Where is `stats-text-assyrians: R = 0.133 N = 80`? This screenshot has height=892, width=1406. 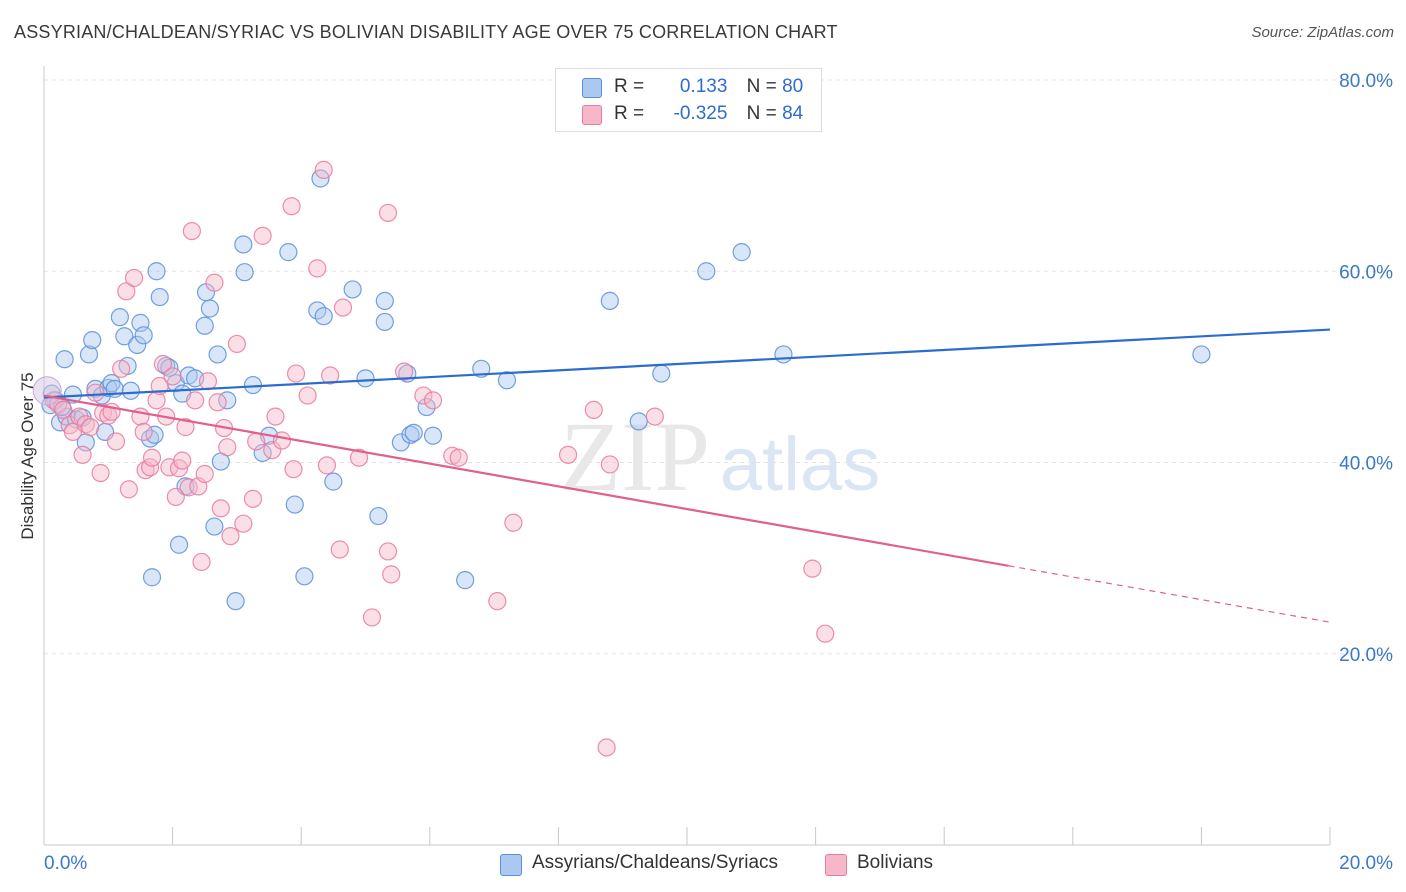 stats-text-assyrians: R = 0.133 N = 80 is located at coordinates (708, 87).